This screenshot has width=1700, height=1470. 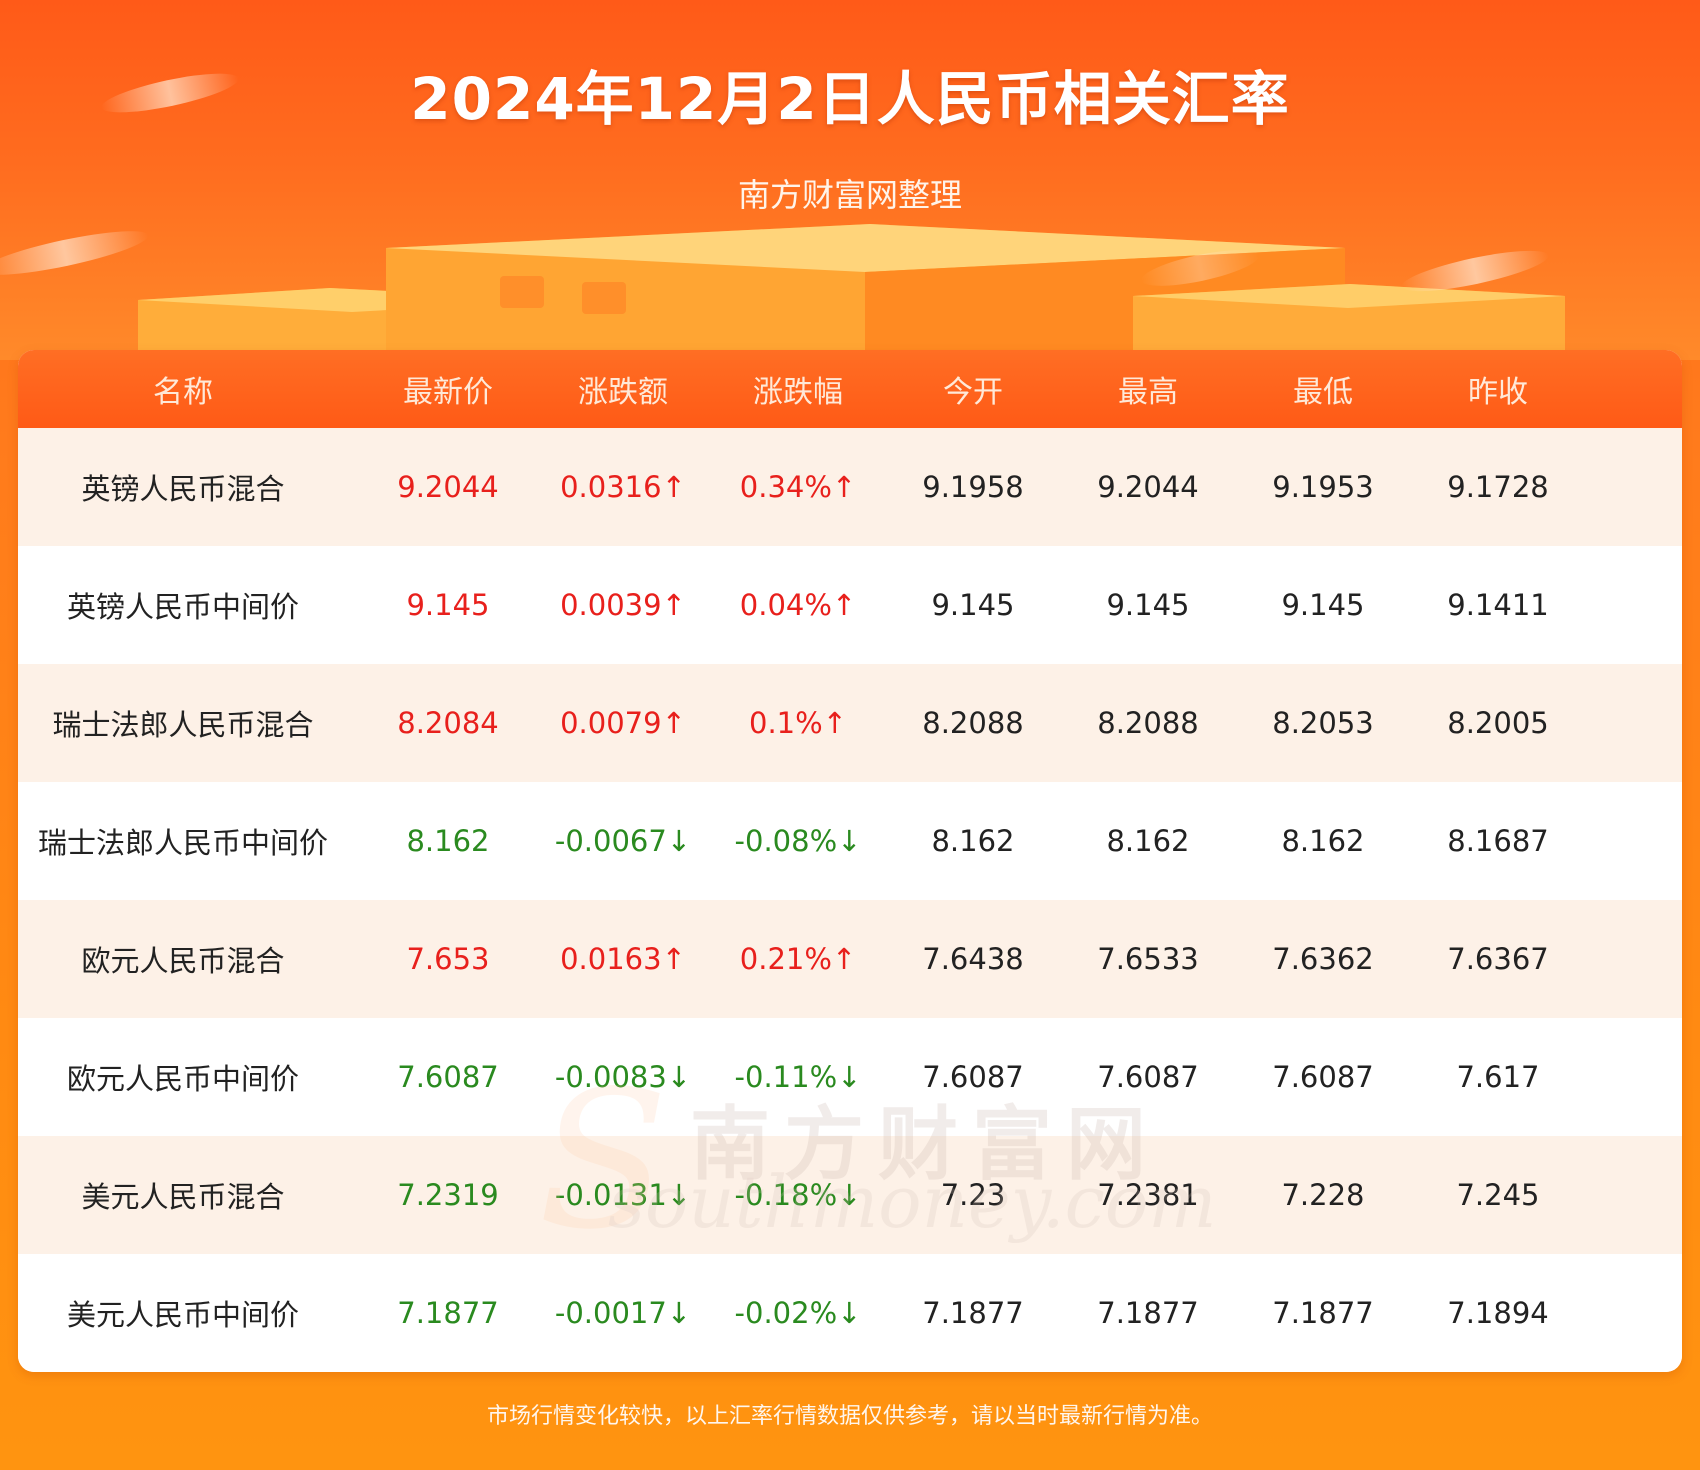 I want to click on column-header-open: 今开, so click(x=973, y=392).